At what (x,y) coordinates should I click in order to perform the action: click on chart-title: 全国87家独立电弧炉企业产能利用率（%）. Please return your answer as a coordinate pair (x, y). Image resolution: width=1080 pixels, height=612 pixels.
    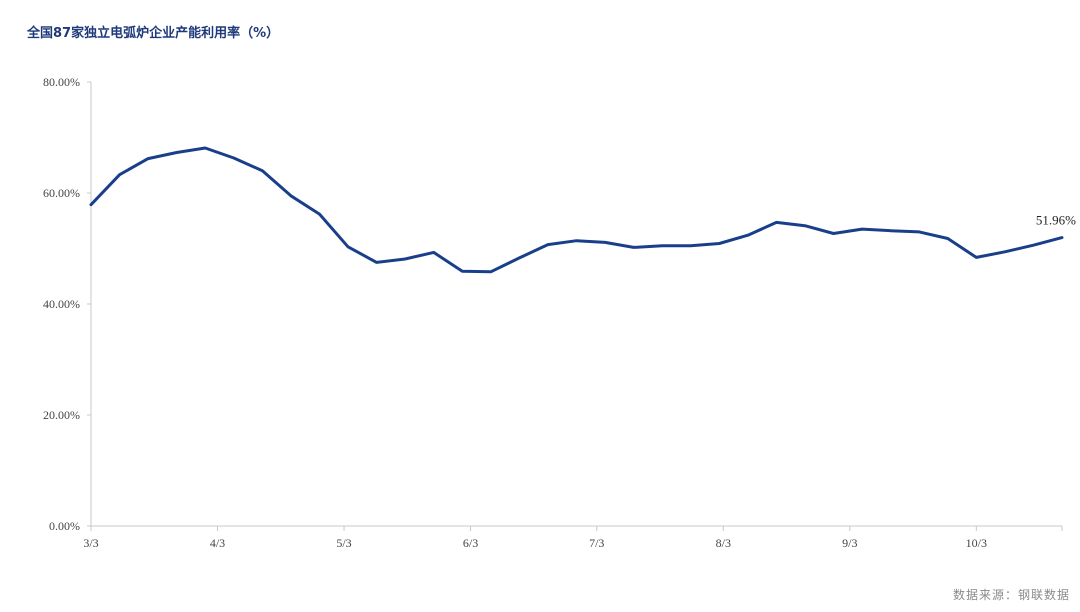
    Looking at the image, I should click on (153, 33).